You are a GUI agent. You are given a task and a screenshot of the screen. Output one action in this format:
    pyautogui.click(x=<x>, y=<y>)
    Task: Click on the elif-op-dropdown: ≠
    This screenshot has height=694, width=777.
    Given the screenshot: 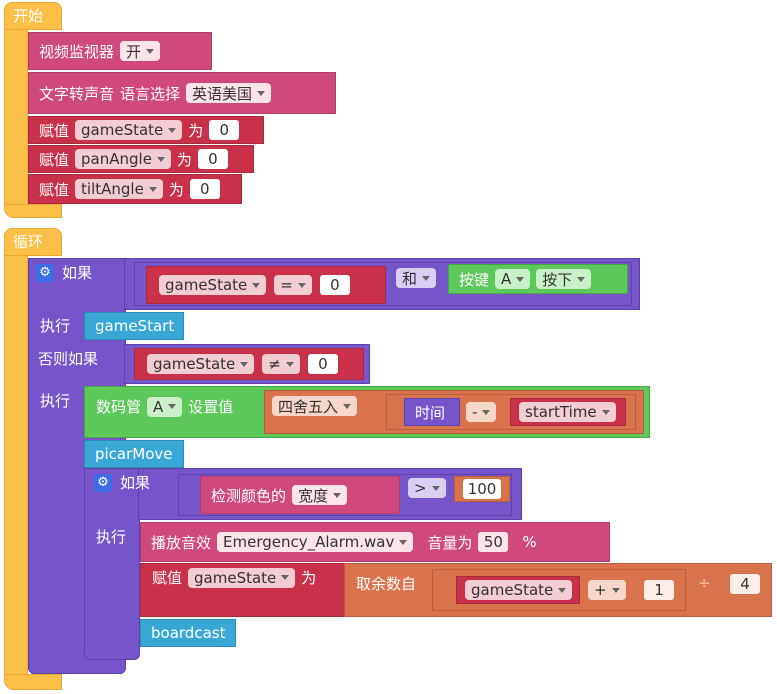 What is the action you would take?
    pyautogui.click(x=281, y=364)
    